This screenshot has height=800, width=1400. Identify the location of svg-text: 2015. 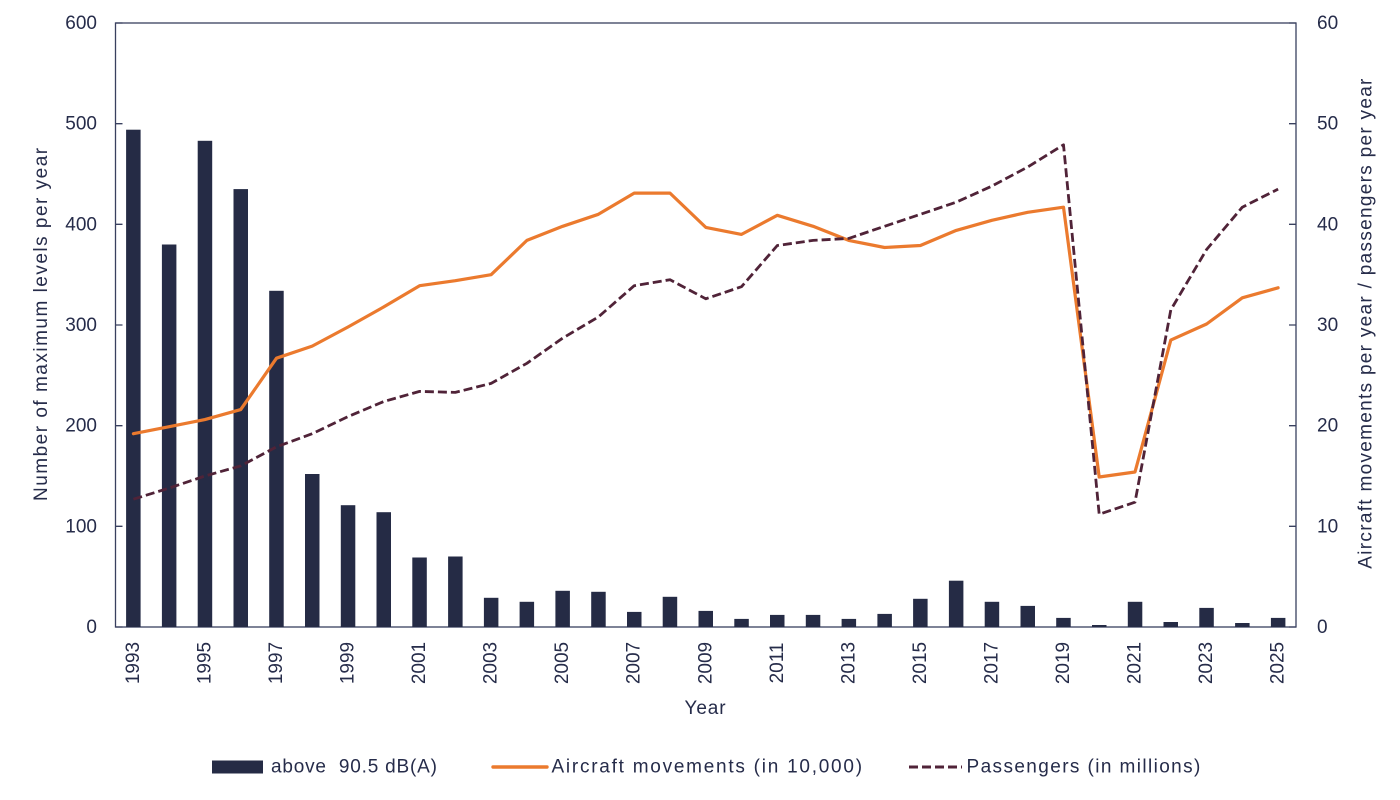
(920, 663).